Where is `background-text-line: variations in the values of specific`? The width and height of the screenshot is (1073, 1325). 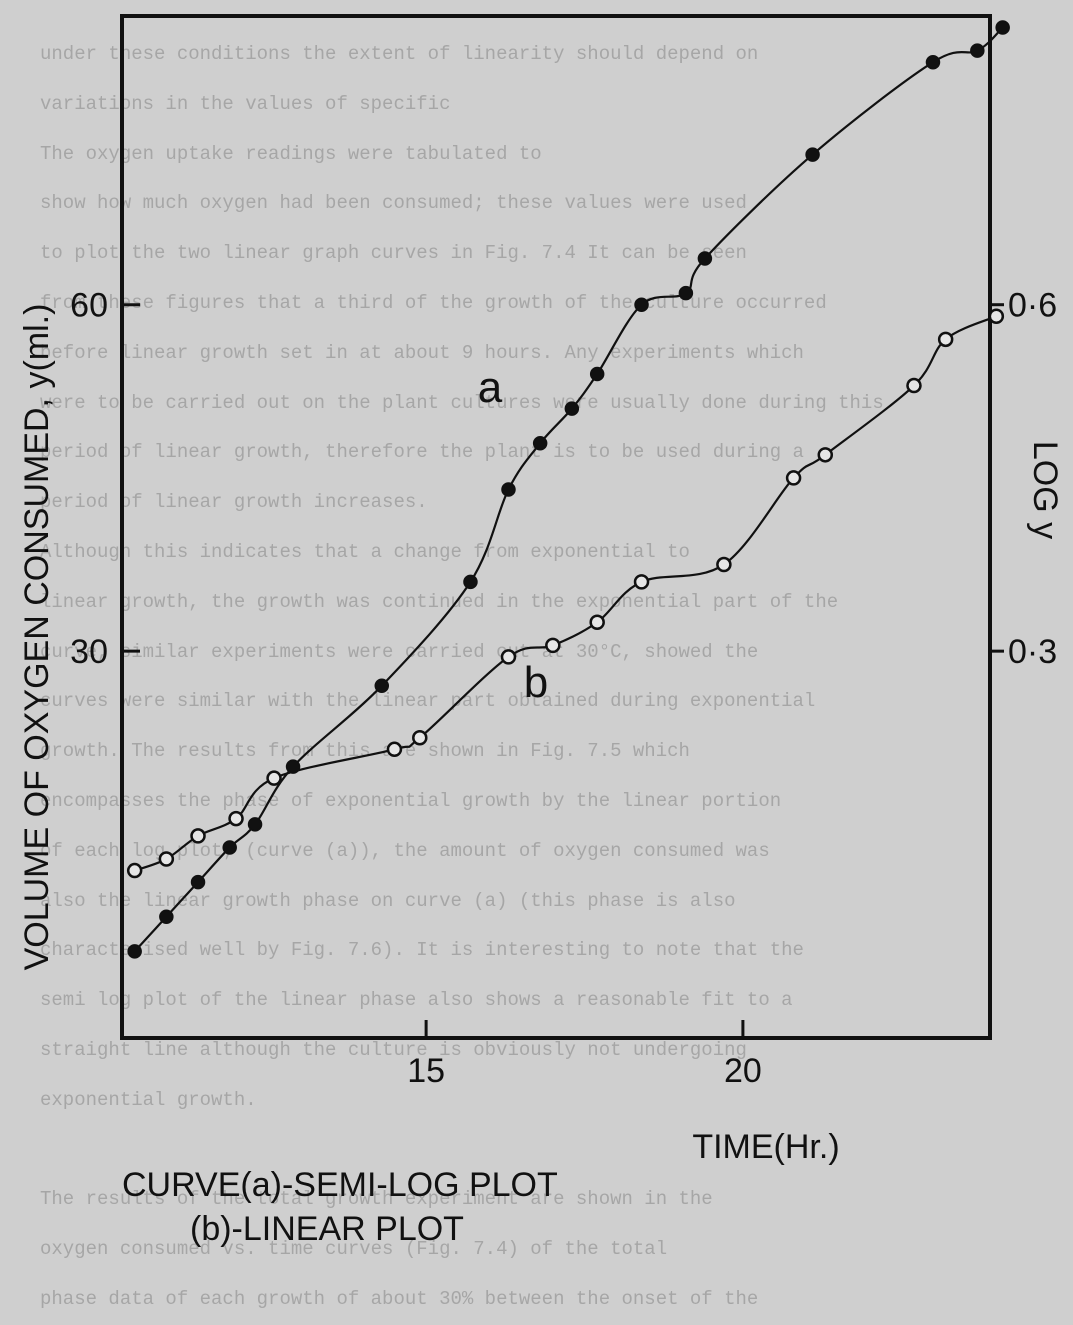
background-text-line: variations in the values of specific is located at coordinates (245, 103).